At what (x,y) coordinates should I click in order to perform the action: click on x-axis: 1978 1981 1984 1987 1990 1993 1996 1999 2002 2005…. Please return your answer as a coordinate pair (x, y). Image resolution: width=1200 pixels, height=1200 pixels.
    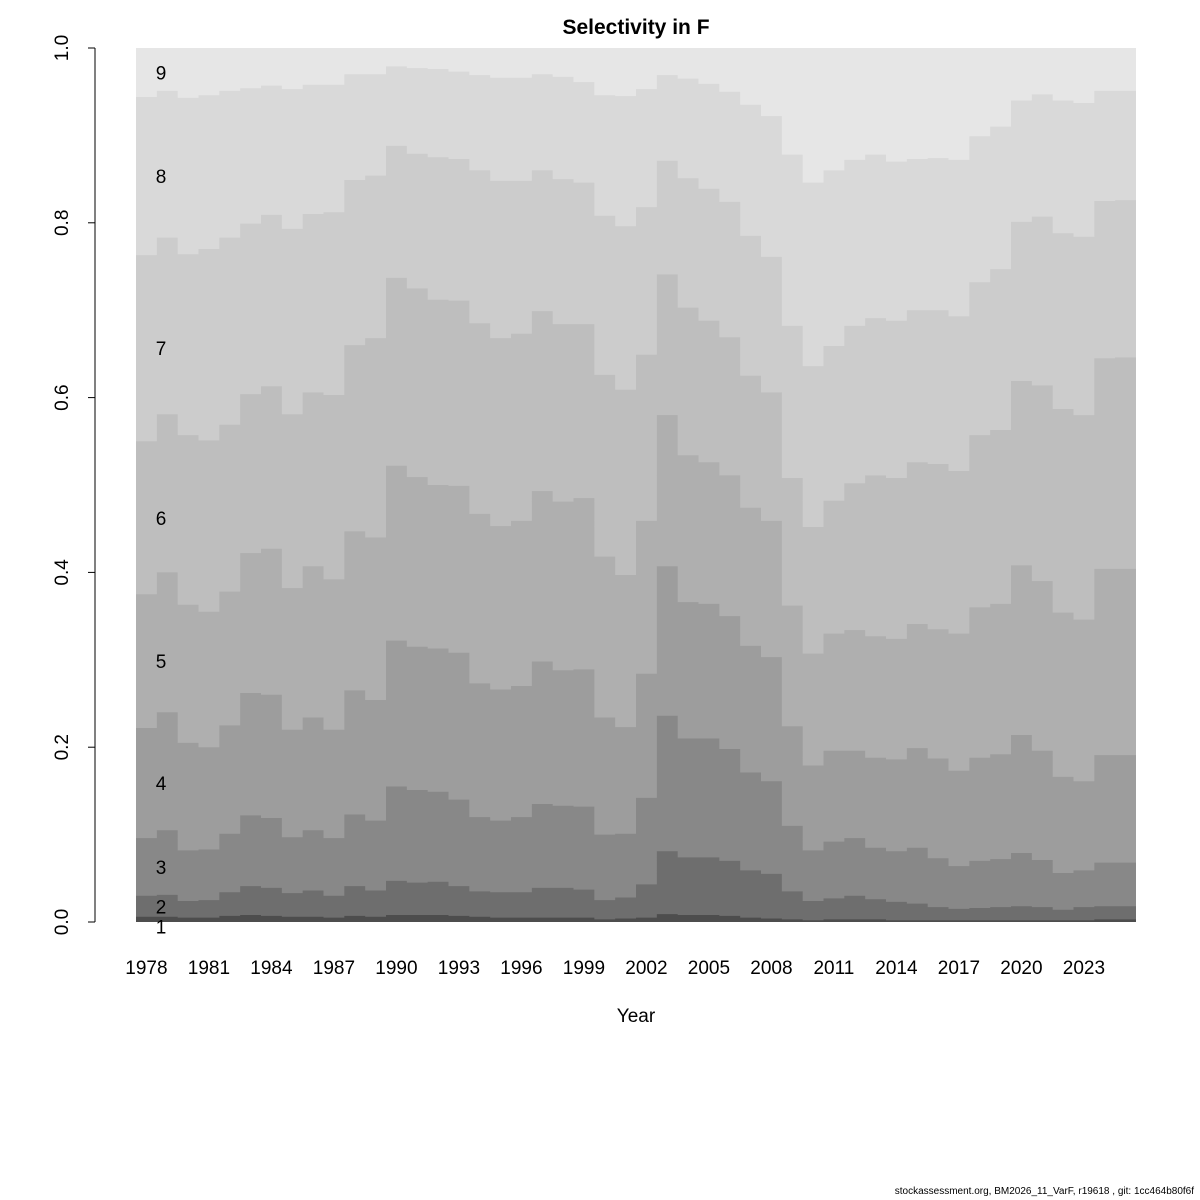
    Looking at the image, I should click on (615, 968).